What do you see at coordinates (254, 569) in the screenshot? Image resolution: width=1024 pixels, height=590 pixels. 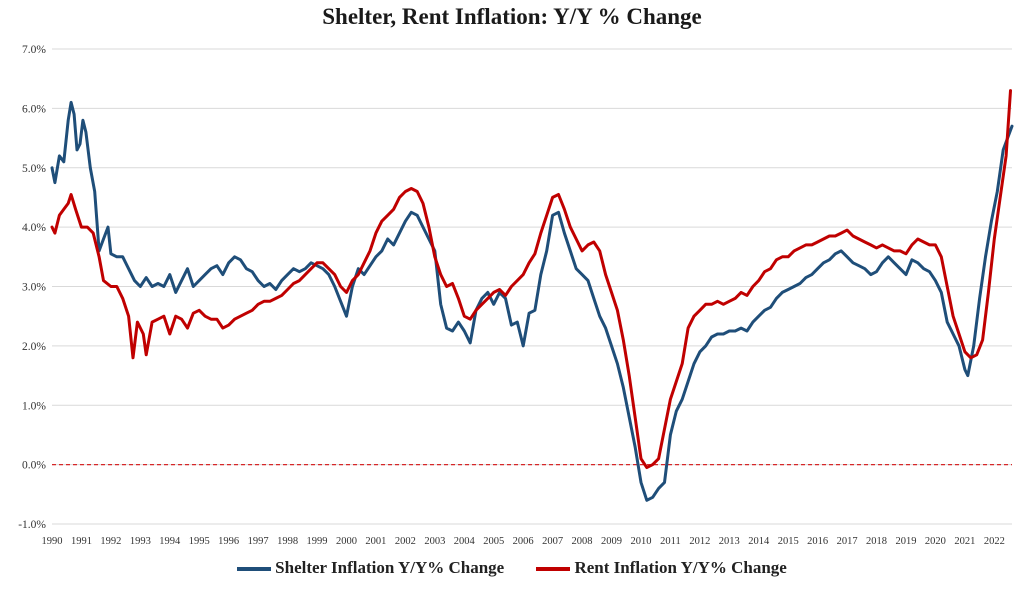 I see `legend-swatch-shelter` at bounding box center [254, 569].